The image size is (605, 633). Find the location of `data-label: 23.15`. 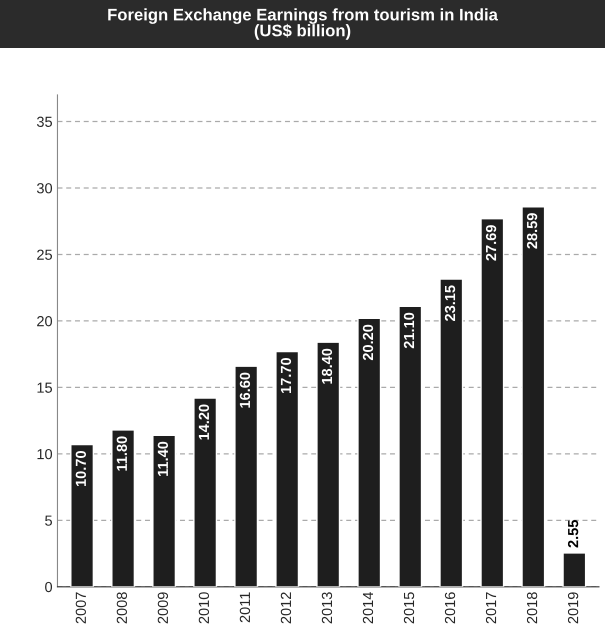

data-label: 23.15 is located at coordinates (450, 303).